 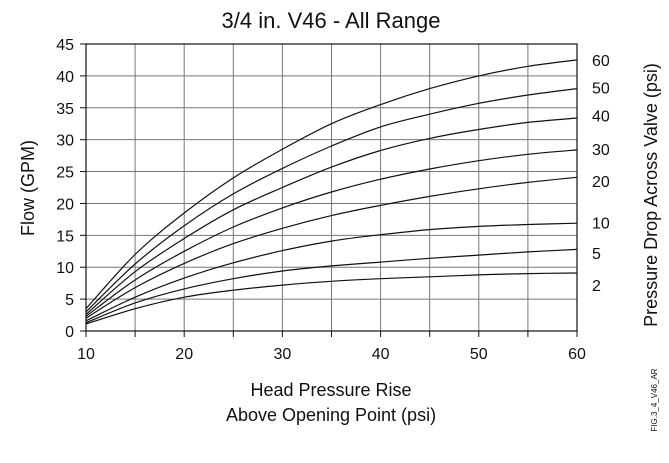 I want to click on chart-title: 3/4 in. V46 - All Range, so click(x=331, y=20).